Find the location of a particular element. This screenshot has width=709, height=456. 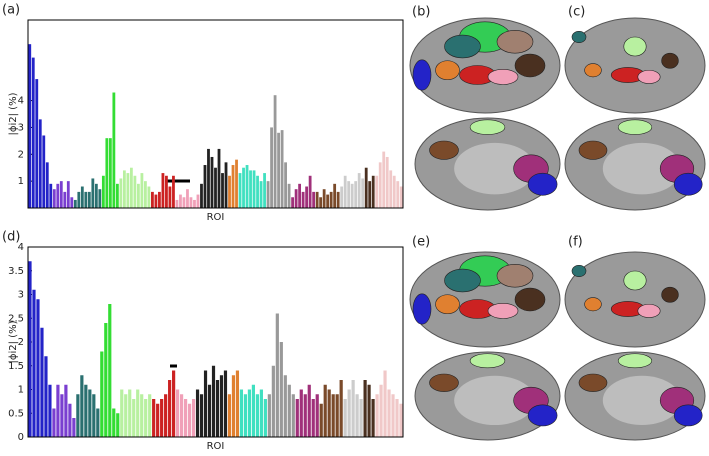

y-tick-label: 0.5 is located at coordinates (16, 413).